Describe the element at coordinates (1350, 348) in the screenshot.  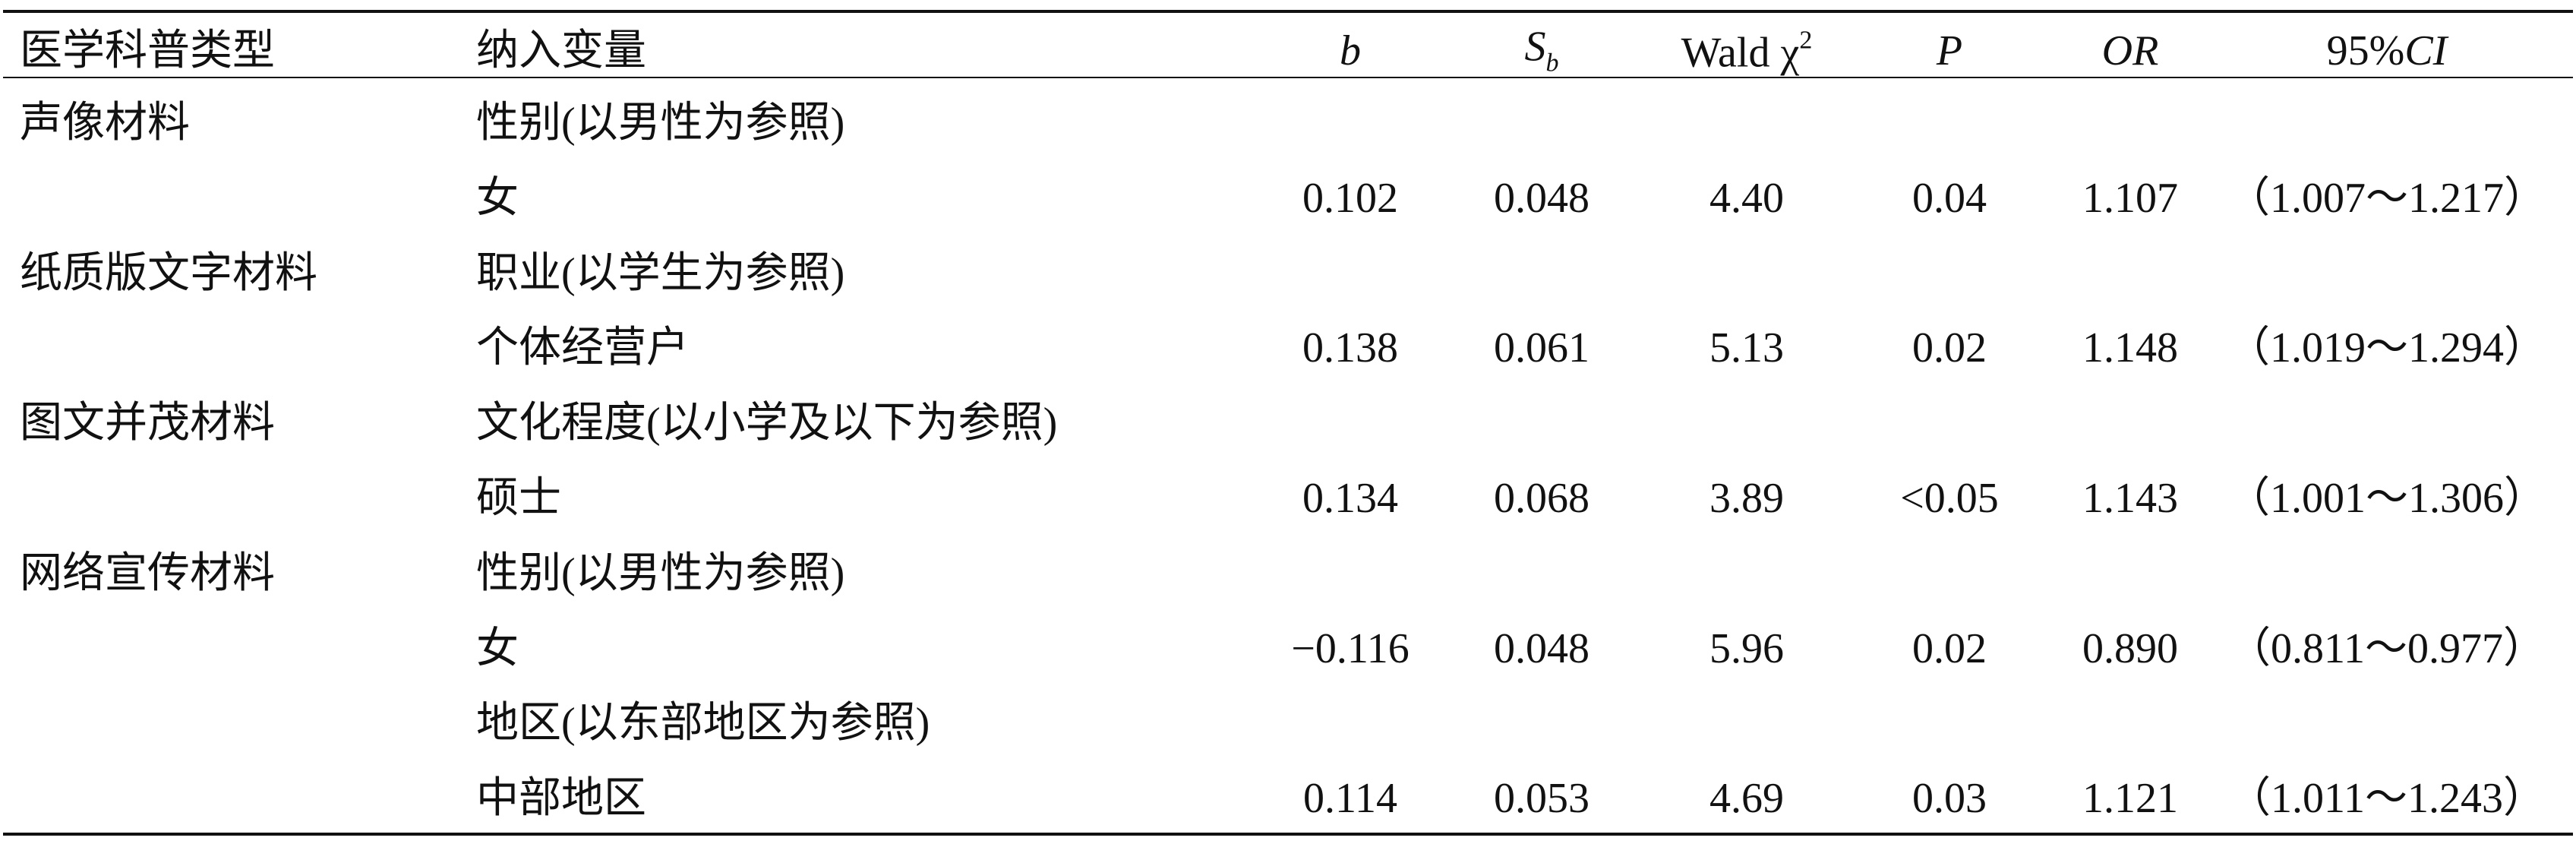
I see `value-cell: 0.138` at that location.